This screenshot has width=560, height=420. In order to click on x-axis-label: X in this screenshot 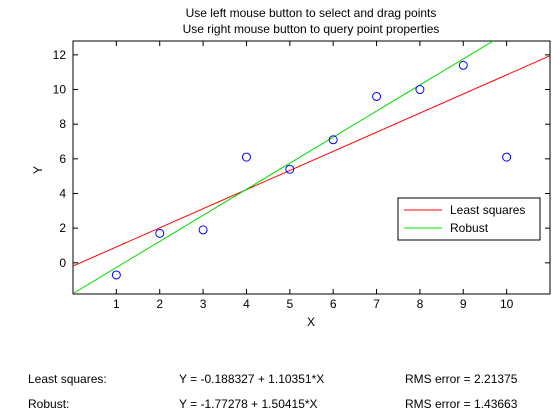, I will do `click(311, 322)`.